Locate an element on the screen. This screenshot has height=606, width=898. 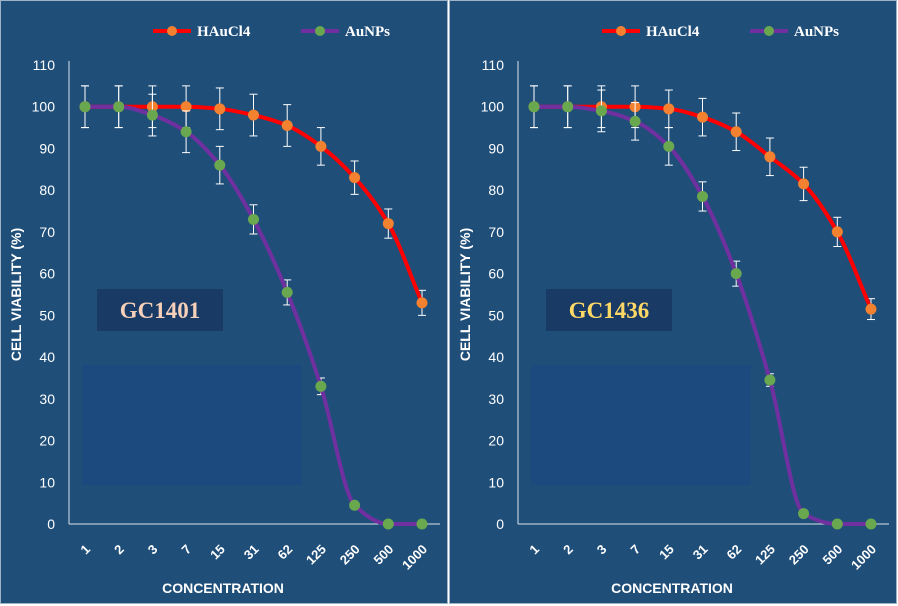
y-tick-label: 110 is located at coordinates (493, 65).